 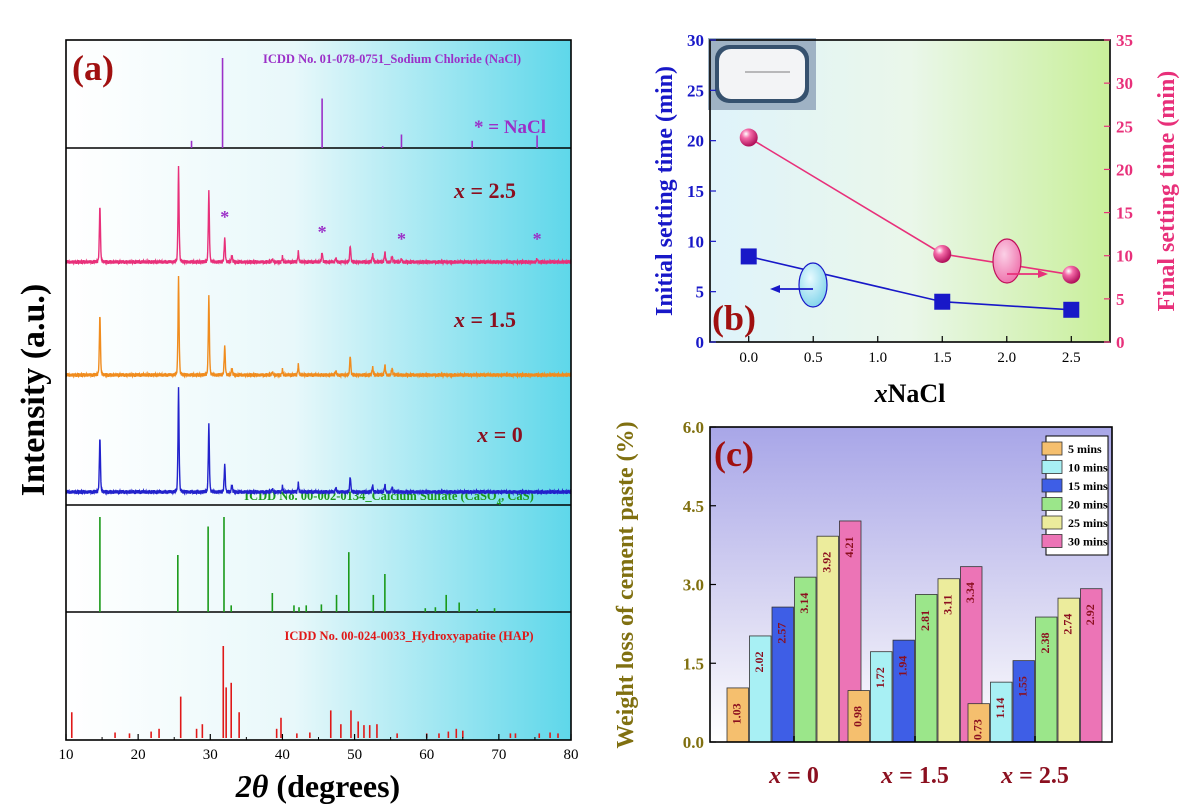 I want to click on pattern-label-2: x = 0, so click(x=499, y=434).